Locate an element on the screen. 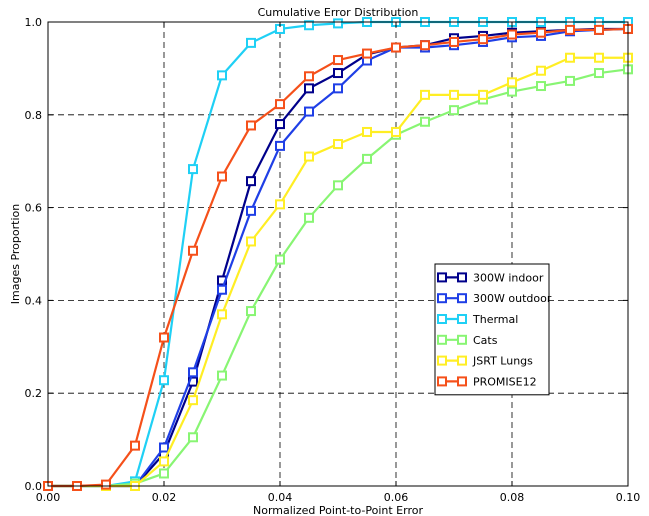  y-tick-label: 0.0 is located at coordinates (34, 486).